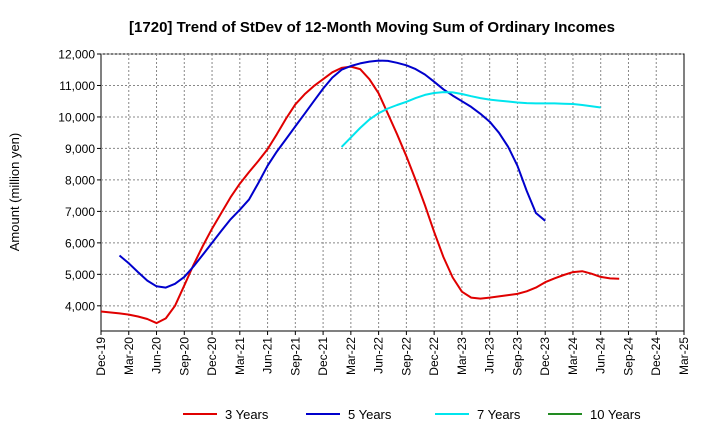  Describe the element at coordinates (351, 356) in the screenshot. I see `x-tick-label: Mar-22` at that location.